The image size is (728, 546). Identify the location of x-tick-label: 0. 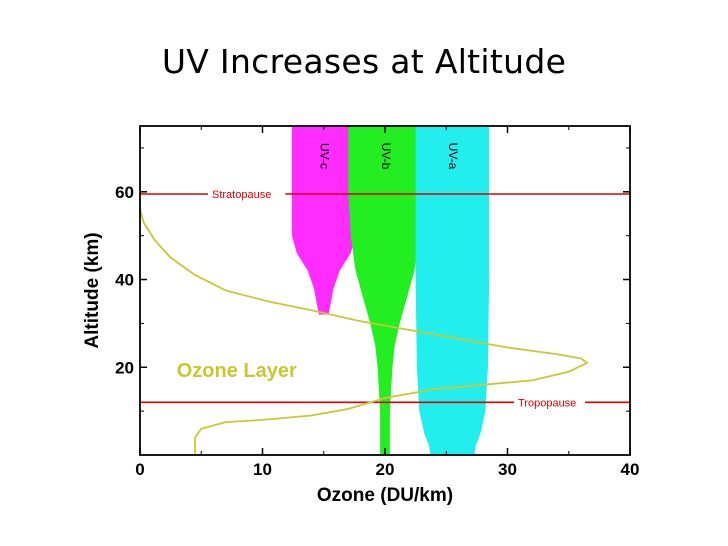
(139, 469).